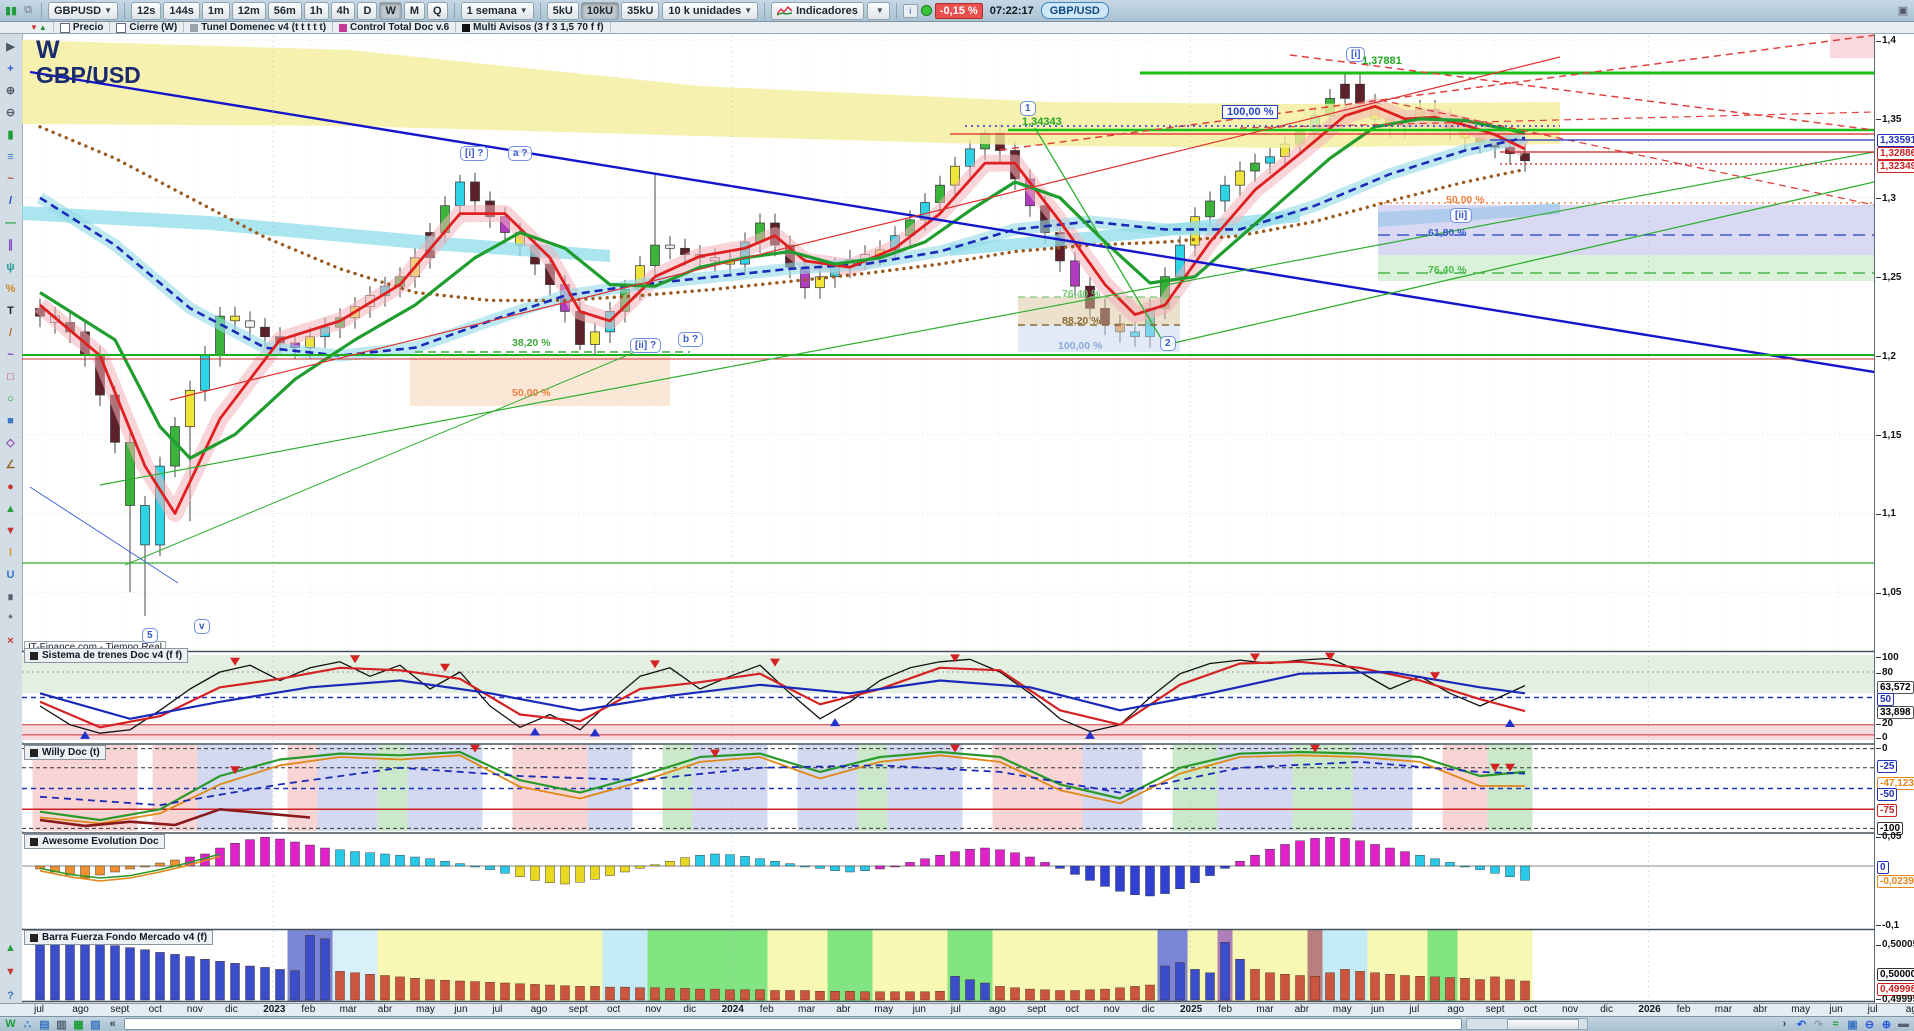 This screenshot has width=1914, height=1031. I want to click on angle-icon: ∠, so click(10, 465).